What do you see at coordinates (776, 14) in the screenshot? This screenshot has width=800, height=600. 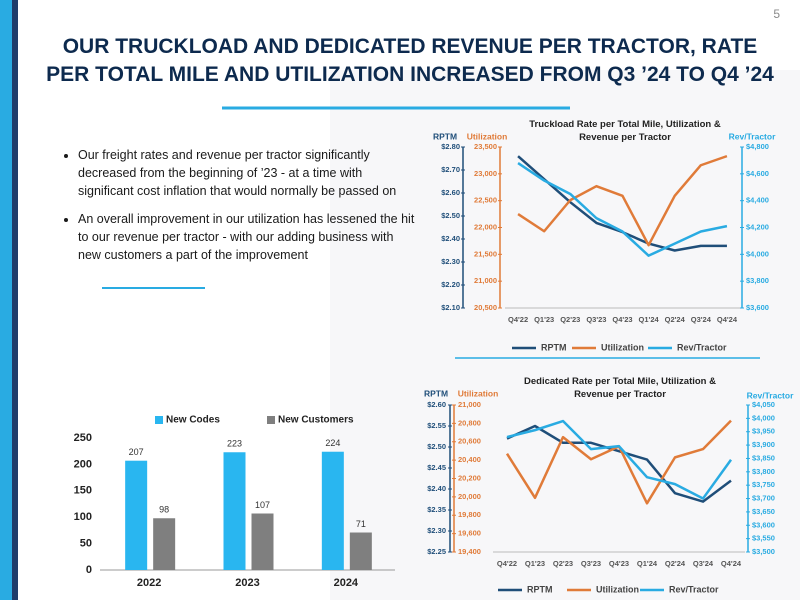 I see `page-number: 5` at bounding box center [776, 14].